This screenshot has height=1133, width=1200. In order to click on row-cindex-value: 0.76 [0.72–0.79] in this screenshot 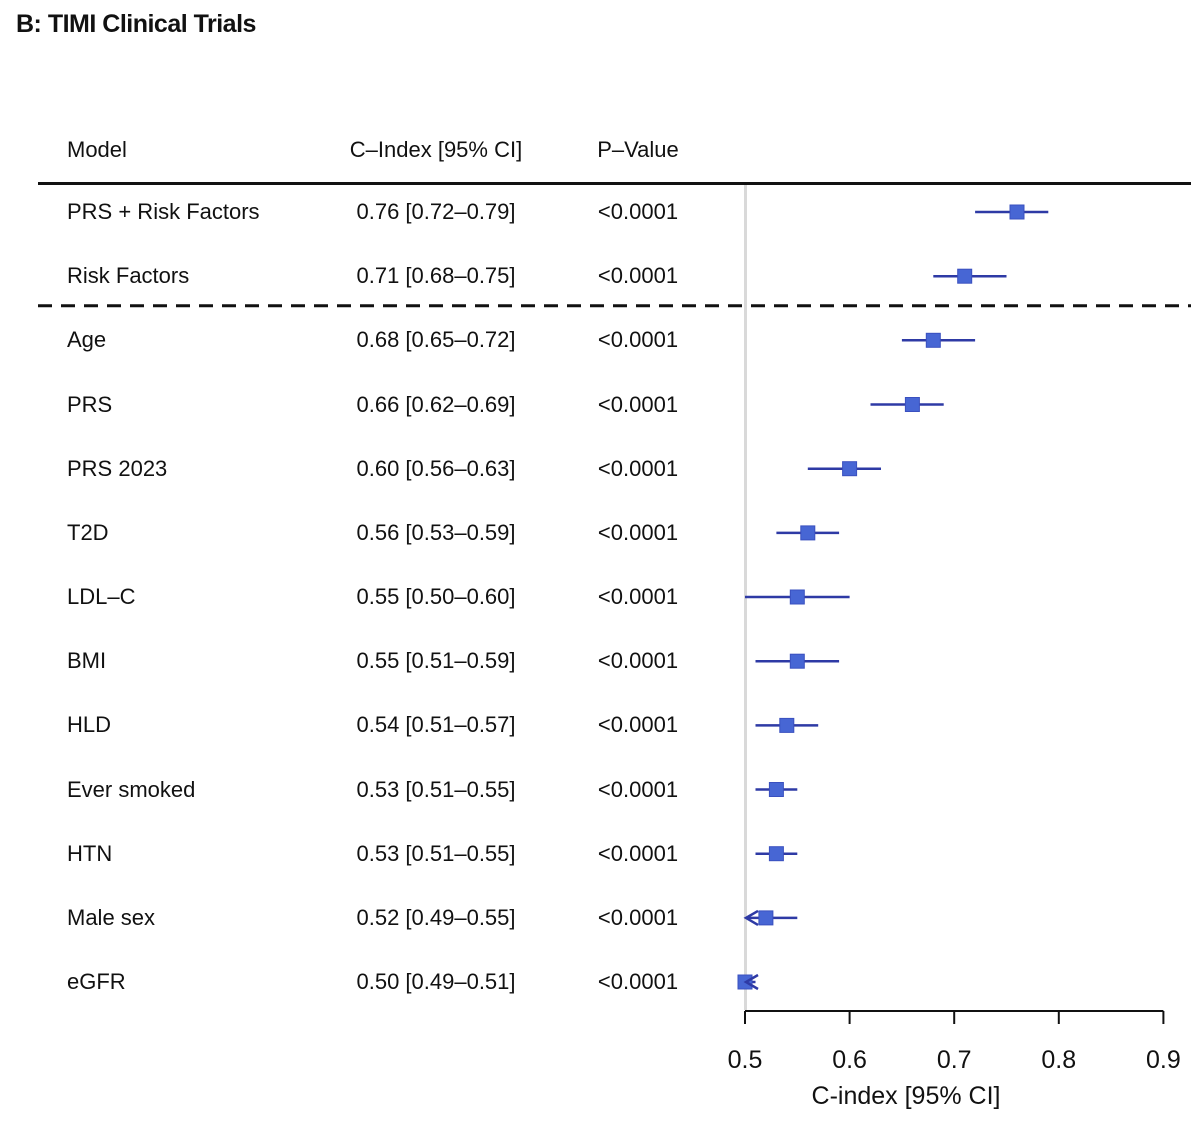, I will do `click(436, 211)`.